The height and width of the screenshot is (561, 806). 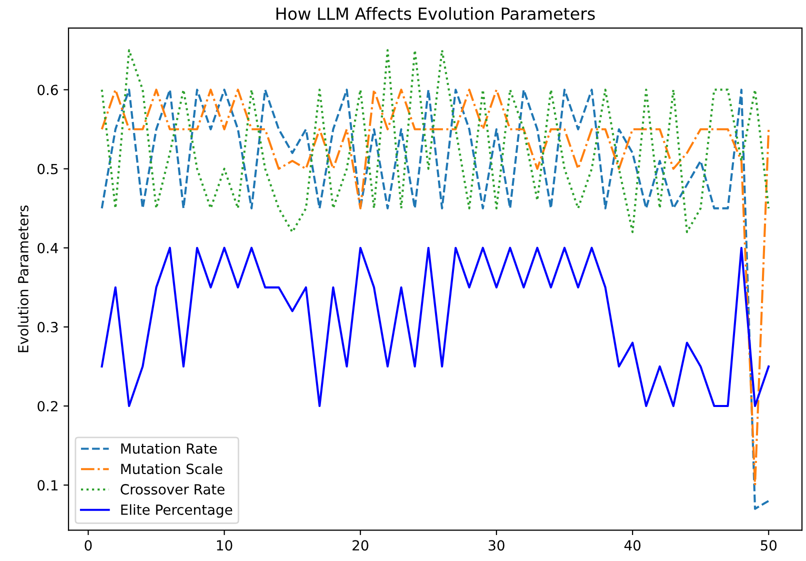 I want to click on x-tick-label: 40, so click(x=632, y=545).